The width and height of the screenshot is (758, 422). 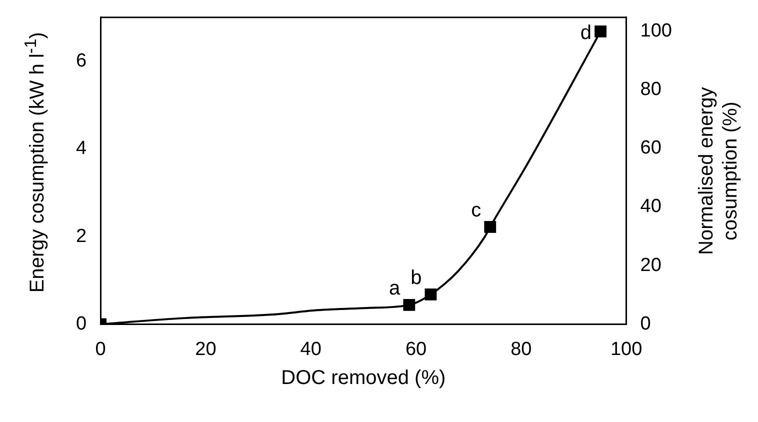 What do you see at coordinates (656, 31) in the screenshot?
I see `y2-tick-label: 100` at bounding box center [656, 31].